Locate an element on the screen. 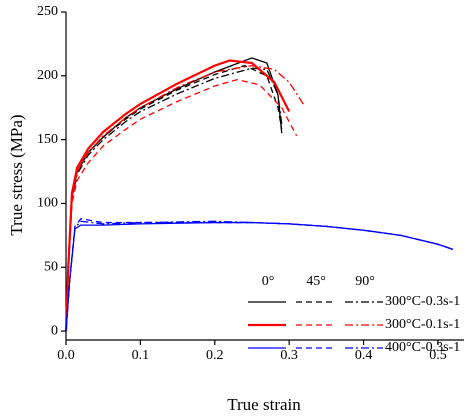  y-tick-label: 50 is located at coordinates (51, 266).